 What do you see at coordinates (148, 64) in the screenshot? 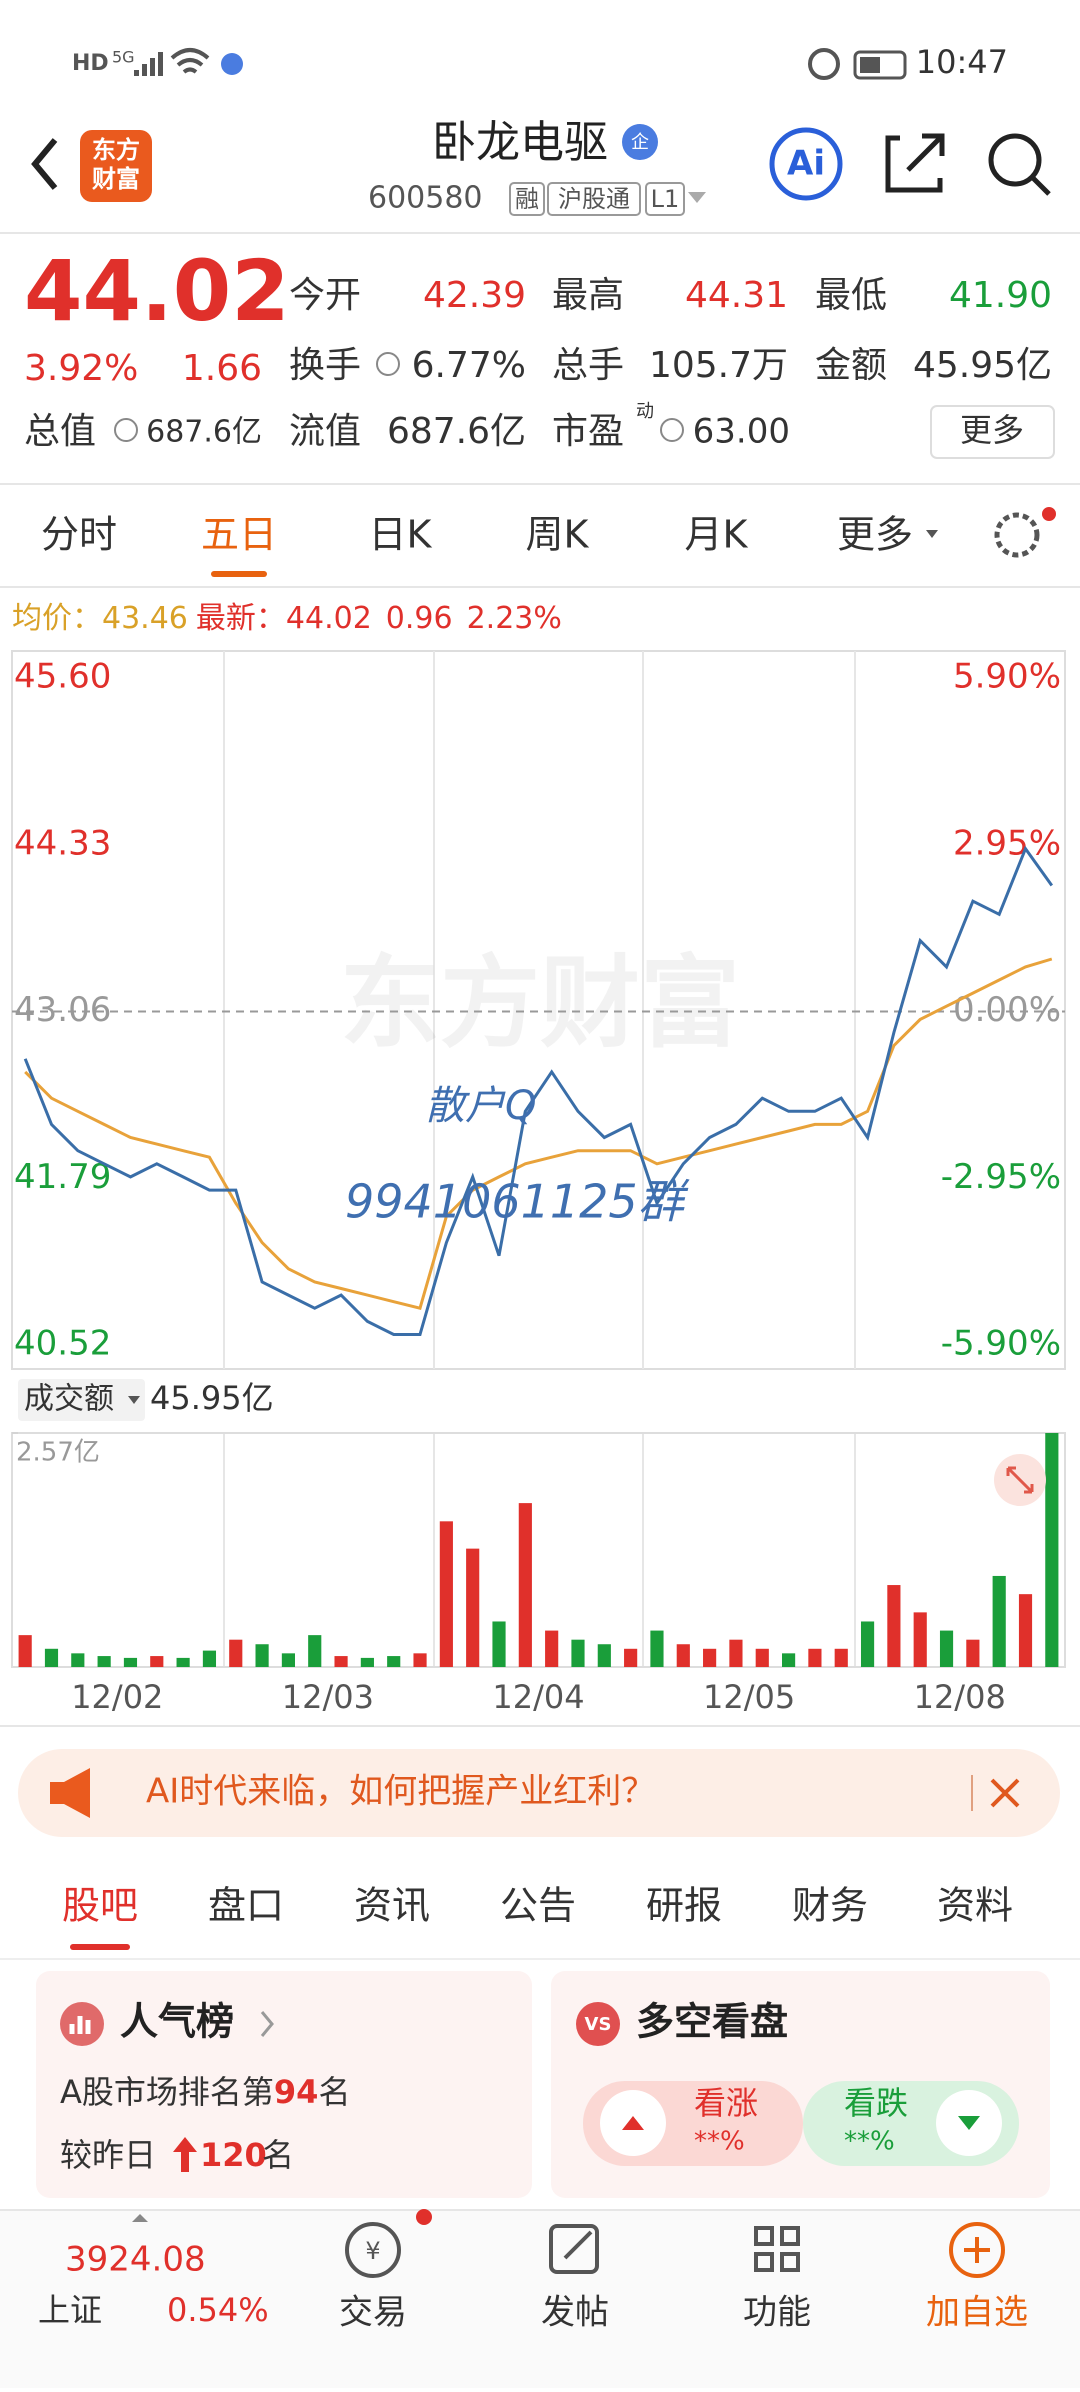
I see `signal-icon` at bounding box center [148, 64].